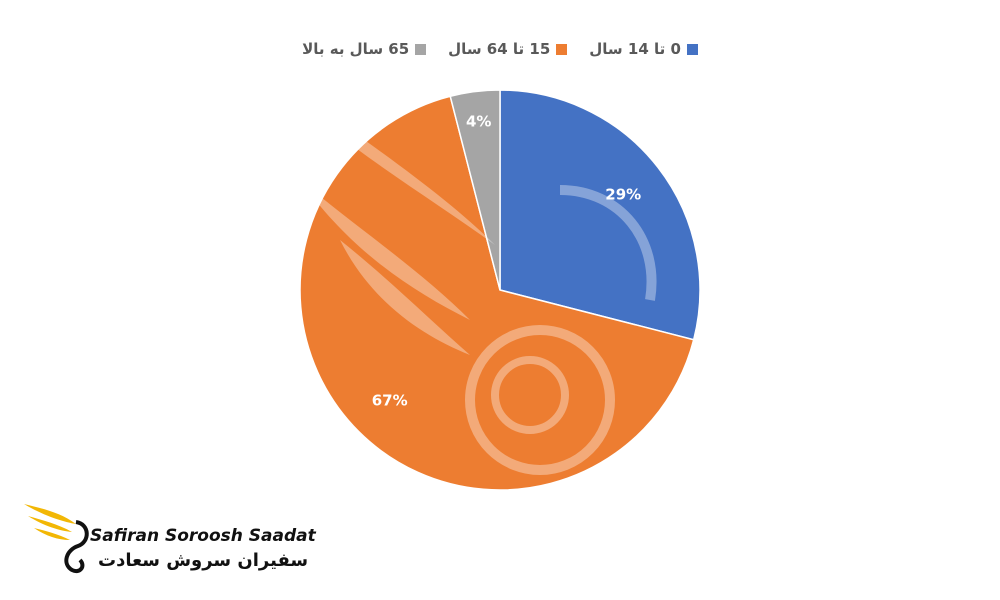 This screenshot has height=600, width=1000. Describe the element at coordinates (203, 536) in the screenshot. I see `brand-name-en: Safiran Soroosh Saadat` at that location.